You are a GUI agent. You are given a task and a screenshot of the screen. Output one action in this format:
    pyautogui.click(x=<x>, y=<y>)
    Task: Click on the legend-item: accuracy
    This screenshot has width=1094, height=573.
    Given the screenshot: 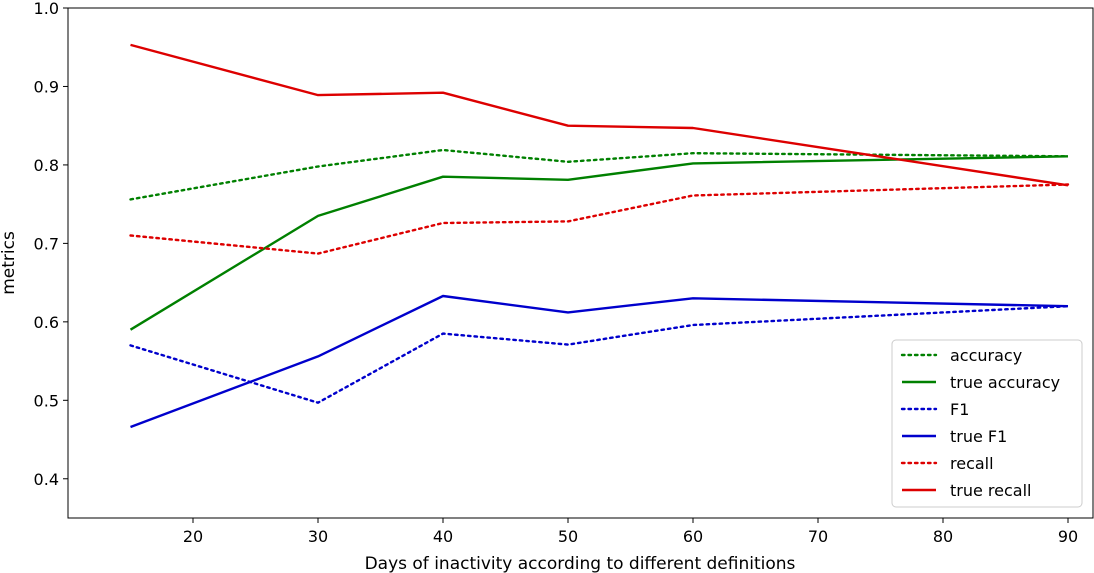 What is the action you would take?
    pyautogui.click(x=961, y=355)
    